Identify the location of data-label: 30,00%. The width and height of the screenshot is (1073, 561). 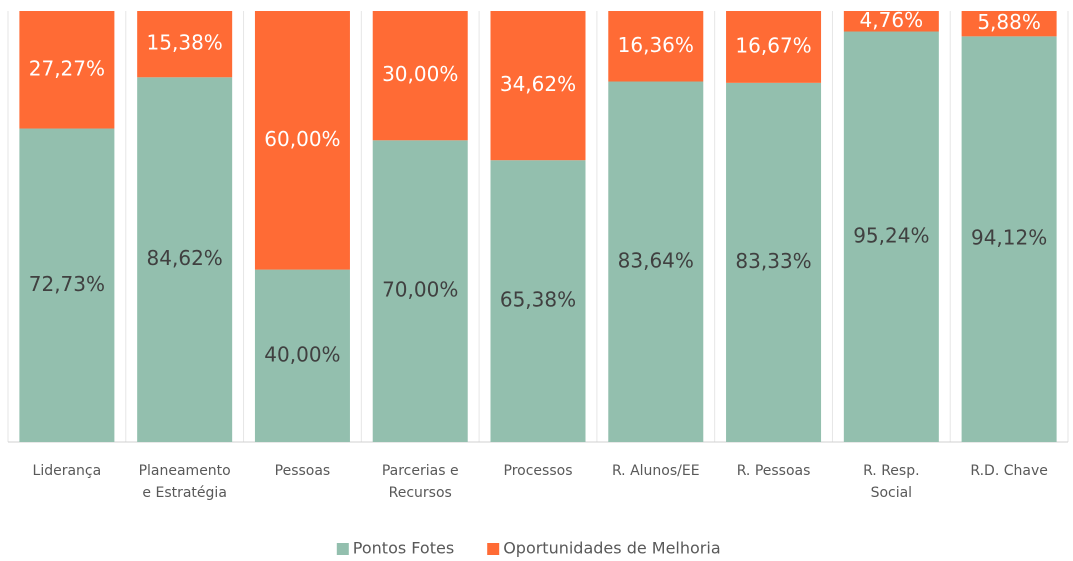
(420, 74).